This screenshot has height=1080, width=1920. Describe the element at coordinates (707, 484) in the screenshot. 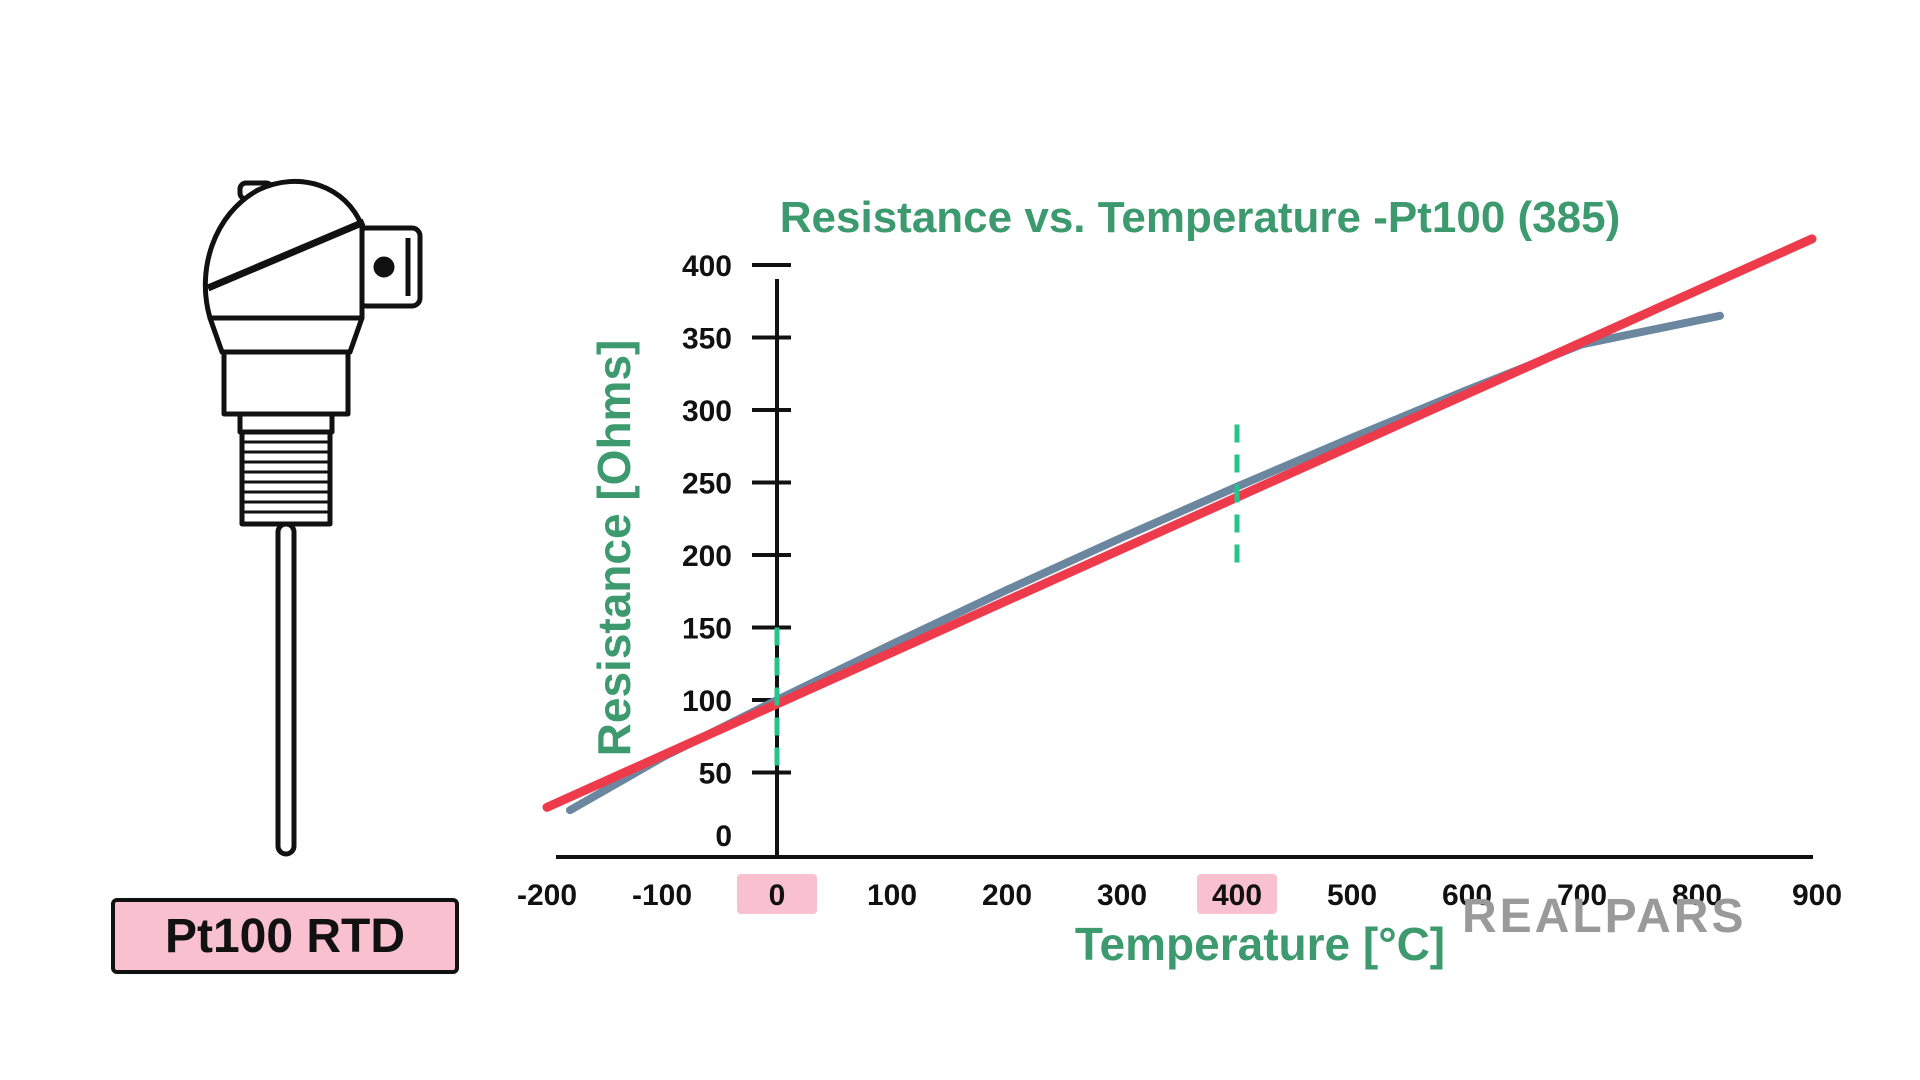

I see `y-tick-label: 250` at that location.